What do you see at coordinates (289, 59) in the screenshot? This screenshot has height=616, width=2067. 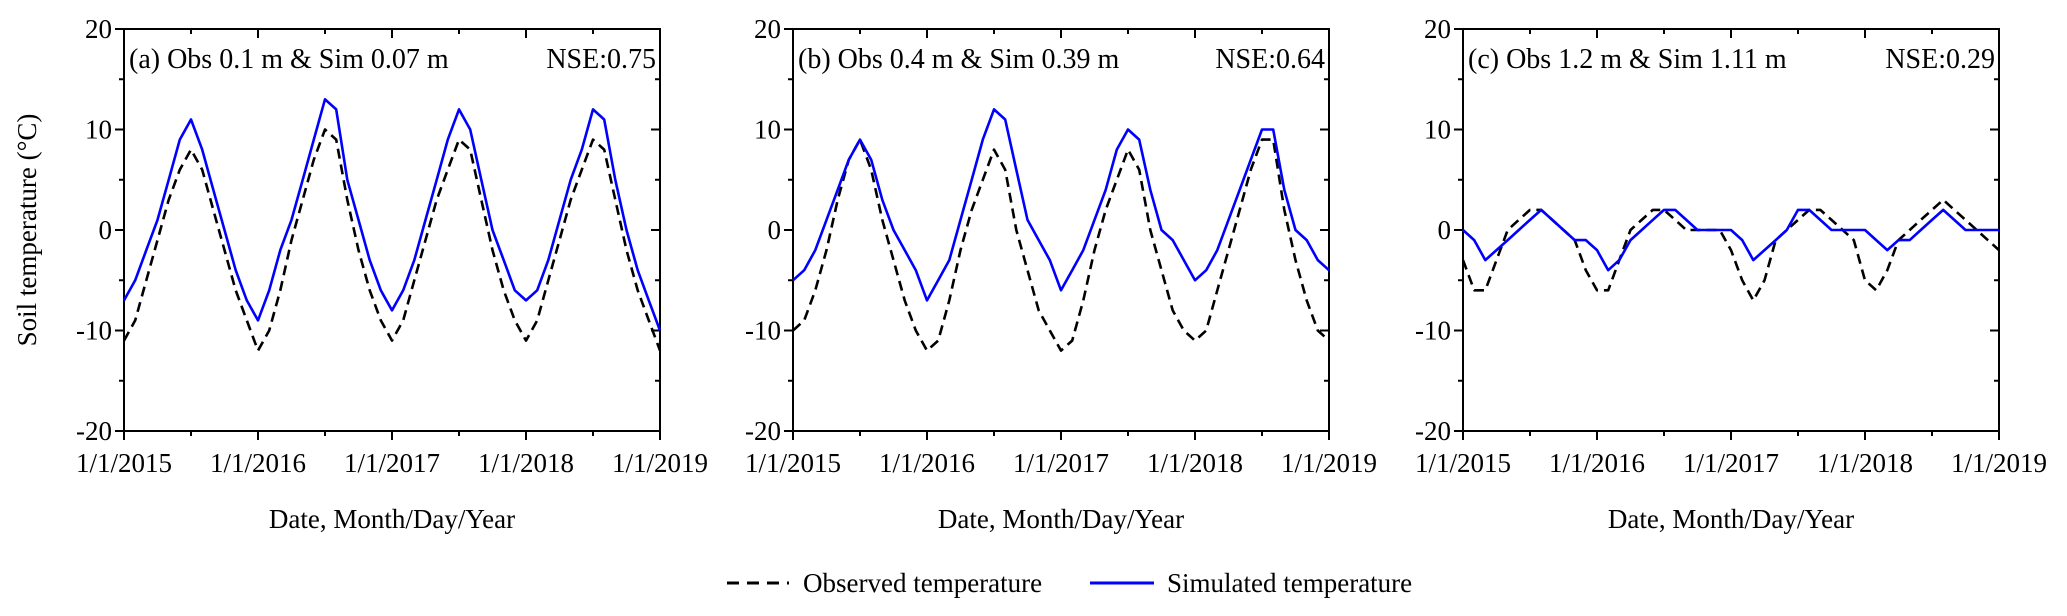 I see `panel-title: (a) Obs 0.1 m & Sim 0.07 m` at bounding box center [289, 59].